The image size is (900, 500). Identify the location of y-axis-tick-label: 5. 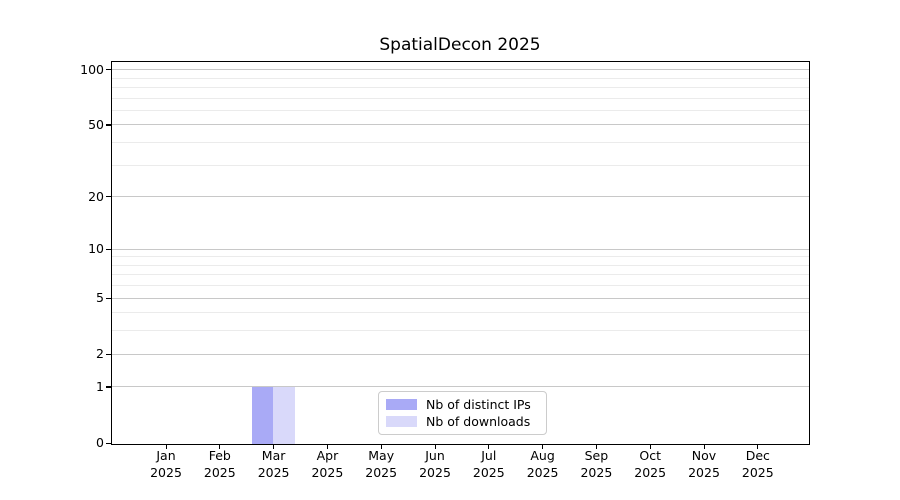
(100, 298).